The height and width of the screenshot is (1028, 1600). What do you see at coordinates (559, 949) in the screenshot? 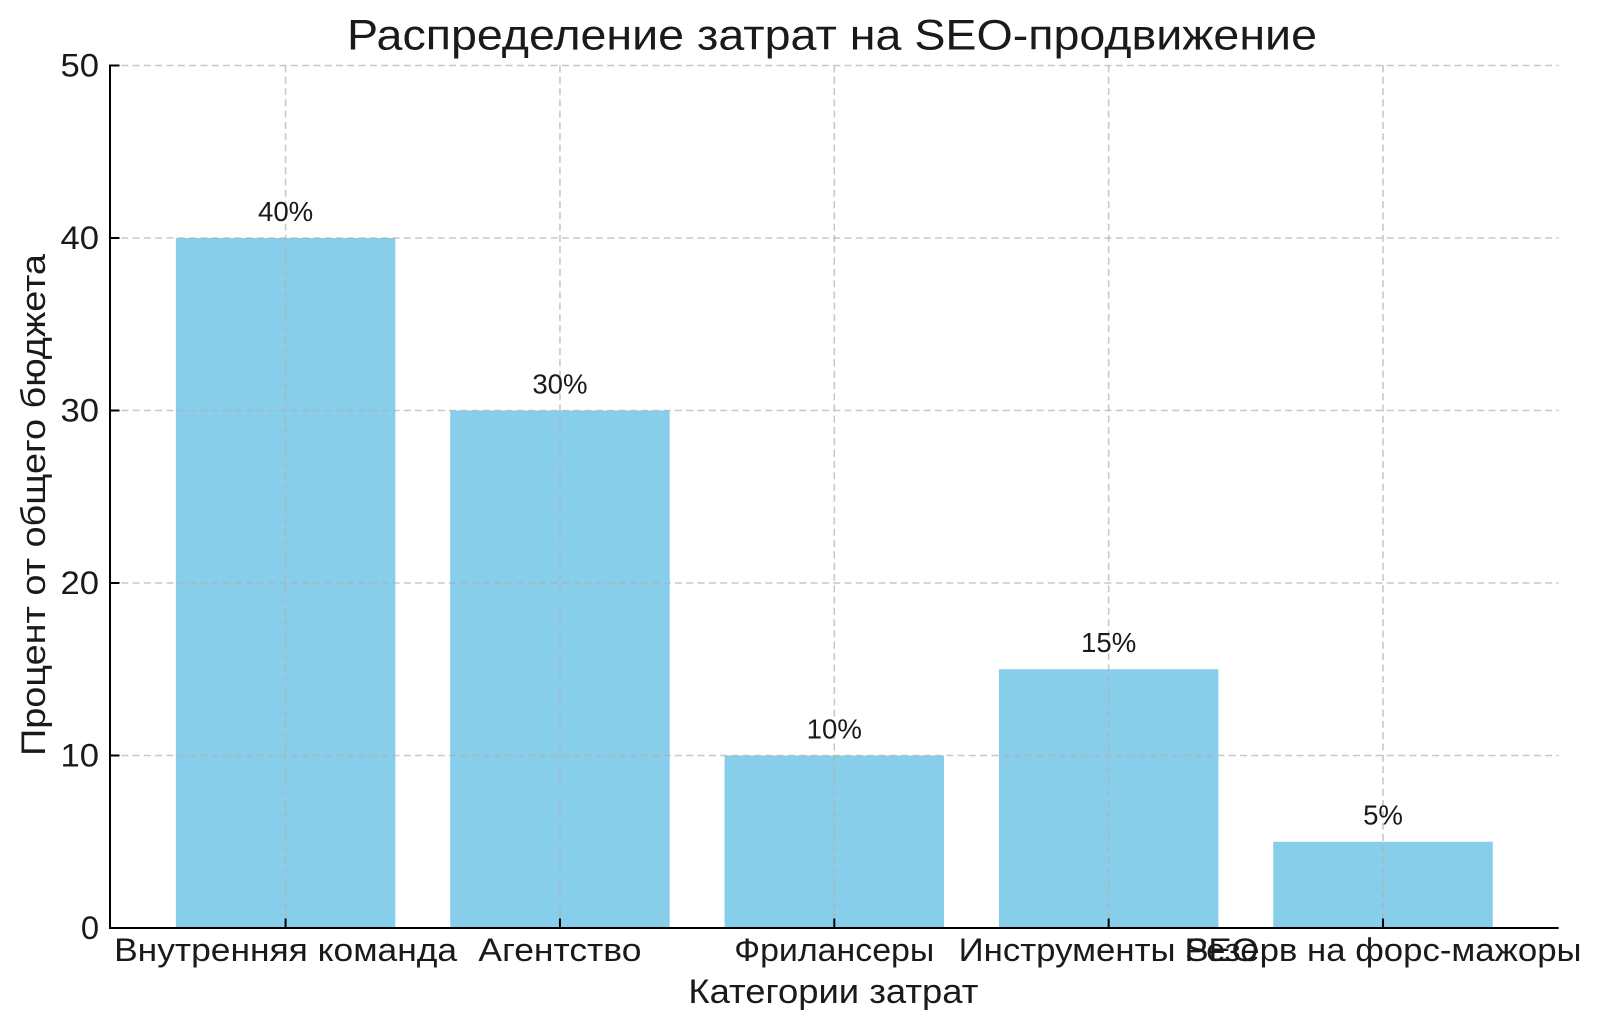
I see `svg-text: Агентство` at bounding box center [559, 949].